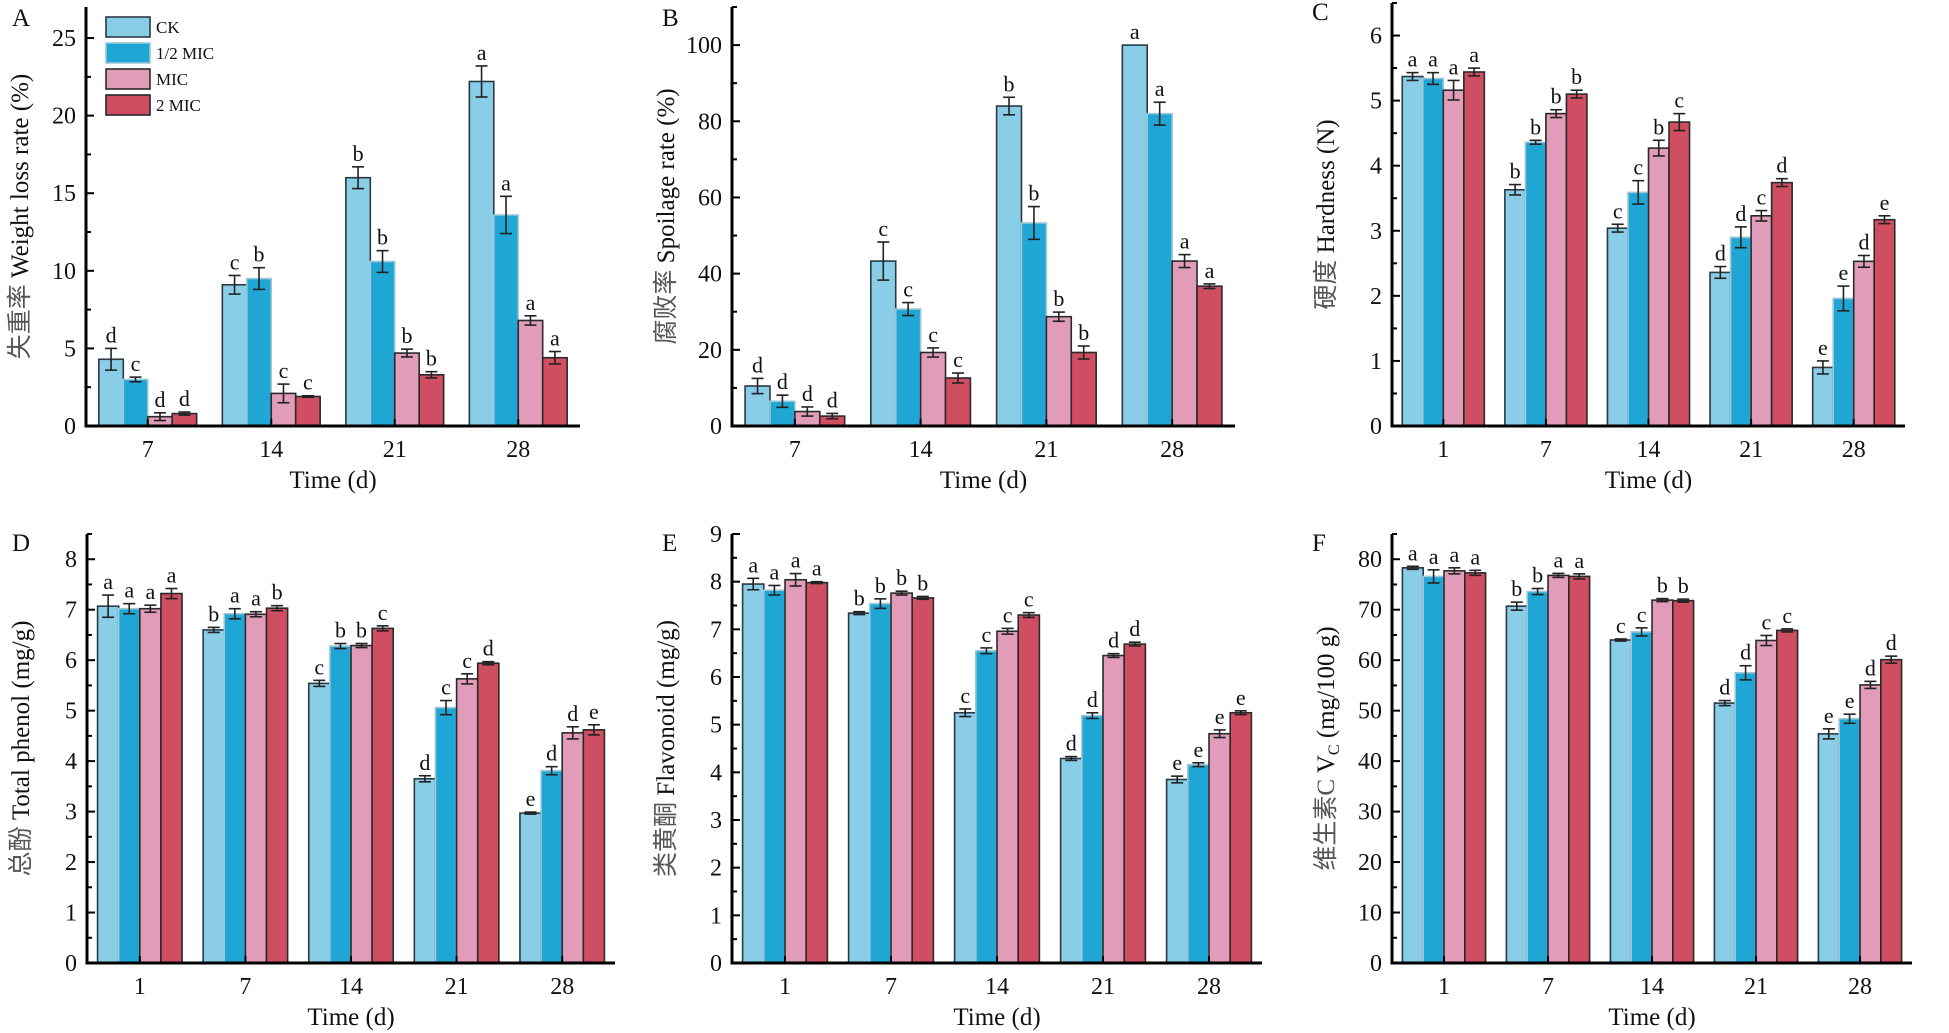 The width and height of the screenshot is (1949, 1033). Describe the element at coordinates (971, 251) in the screenshot. I see `series-1-2-mic: d c b a` at that location.